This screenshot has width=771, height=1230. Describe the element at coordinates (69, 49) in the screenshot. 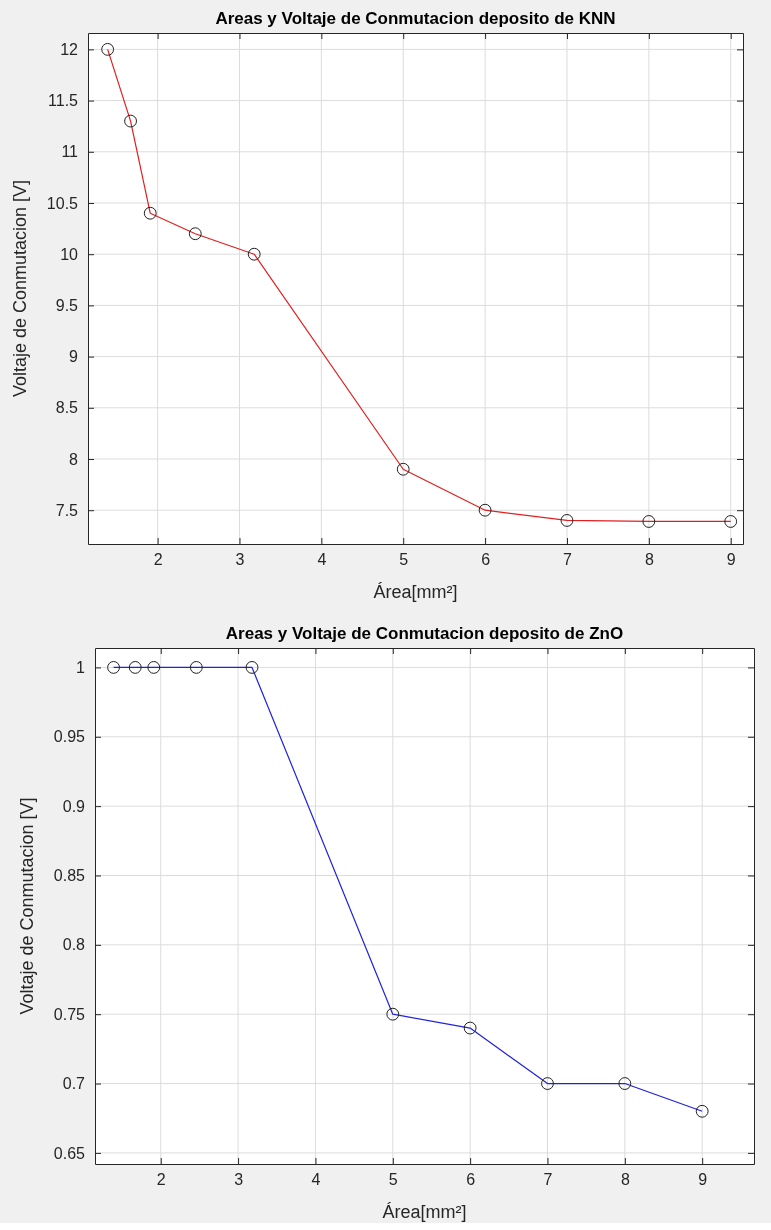

I see `y-tick-label: 12` at that location.